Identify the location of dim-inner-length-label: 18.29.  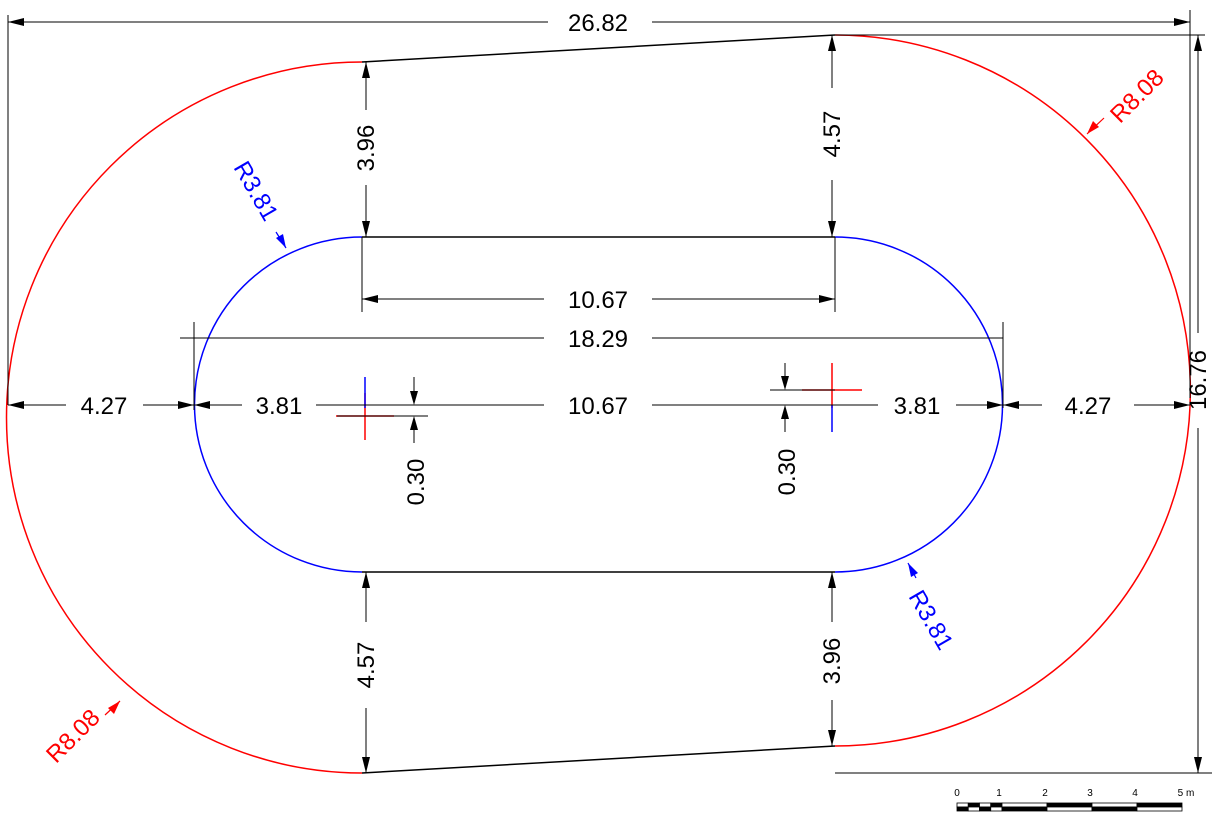
(598, 339).